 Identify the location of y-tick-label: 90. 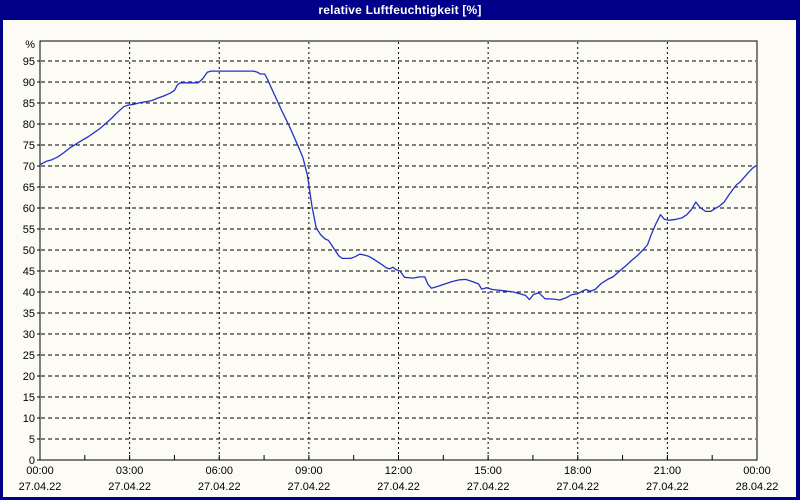
(29, 83).